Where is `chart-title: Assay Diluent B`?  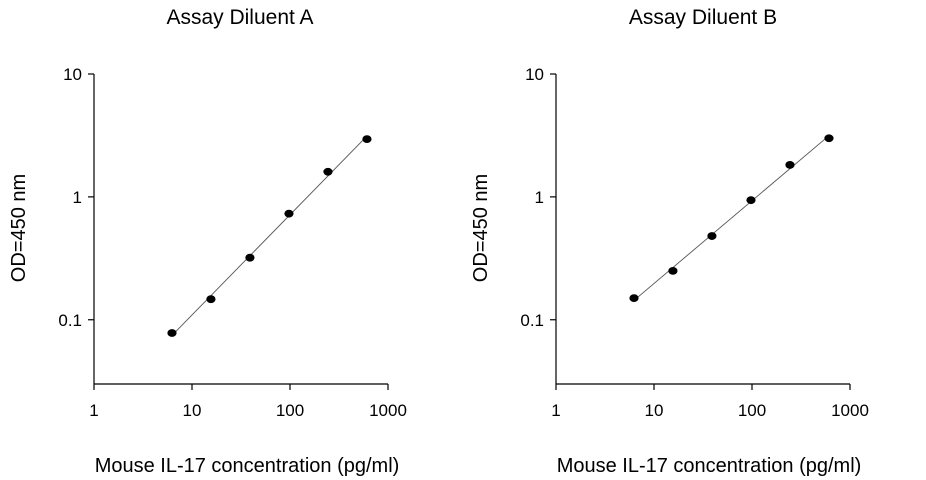 chart-title: Assay Diluent B is located at coordinates (703, 17).